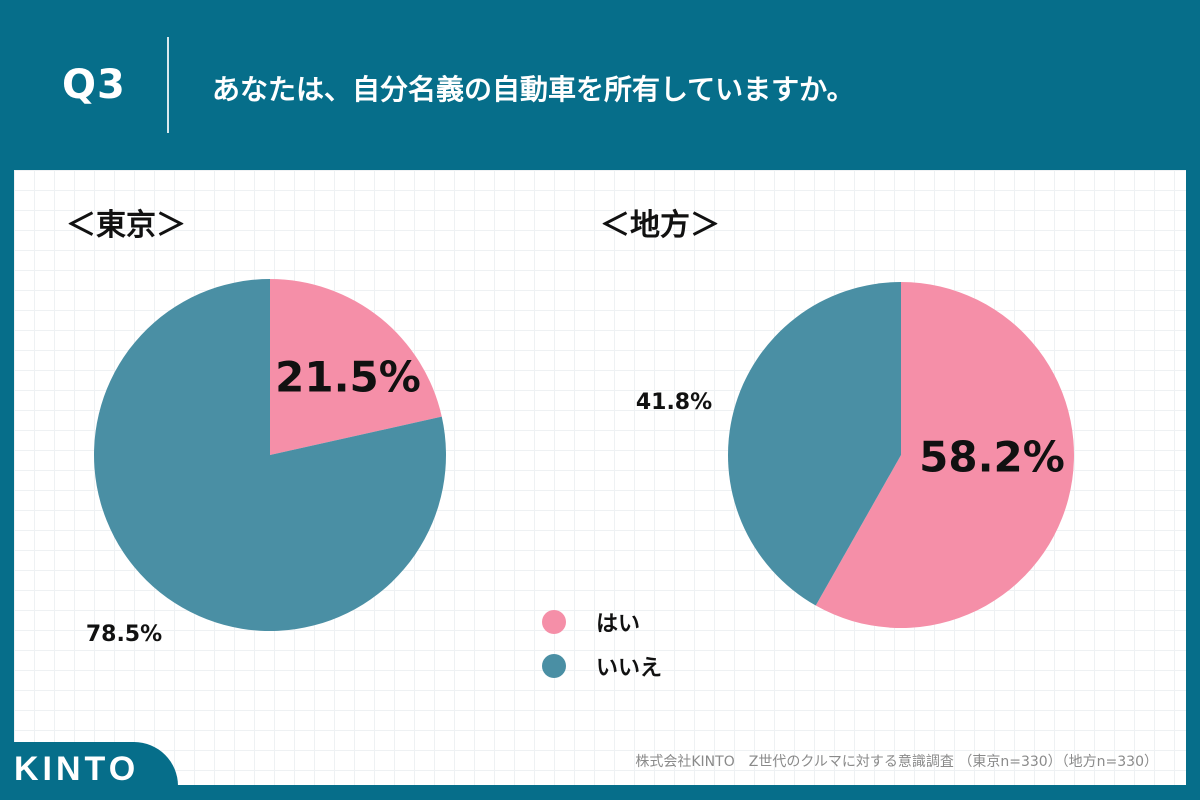 The width and height of the screenshot is (1200, 800). I want to click on regional-slice-yes, so click(945, 455).